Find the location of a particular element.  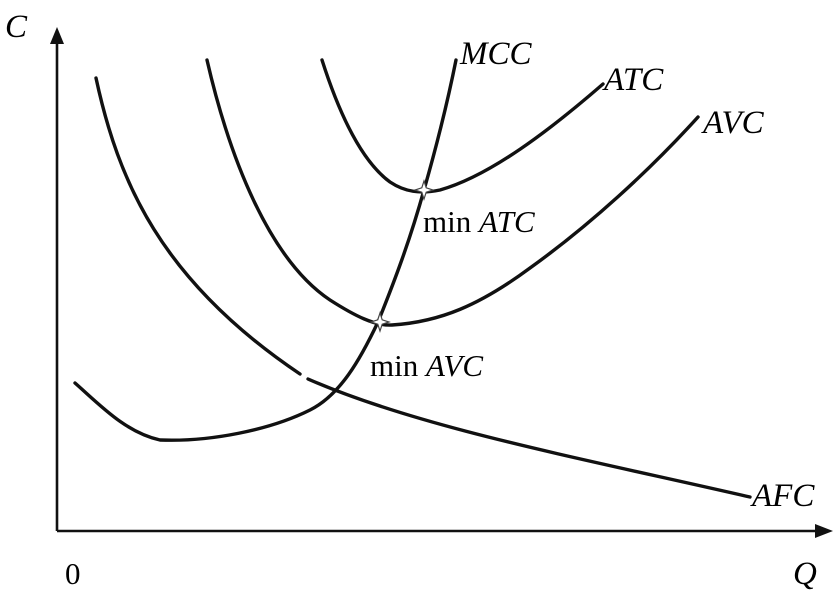

min-avc-marker is located at coordinates (380, 322).